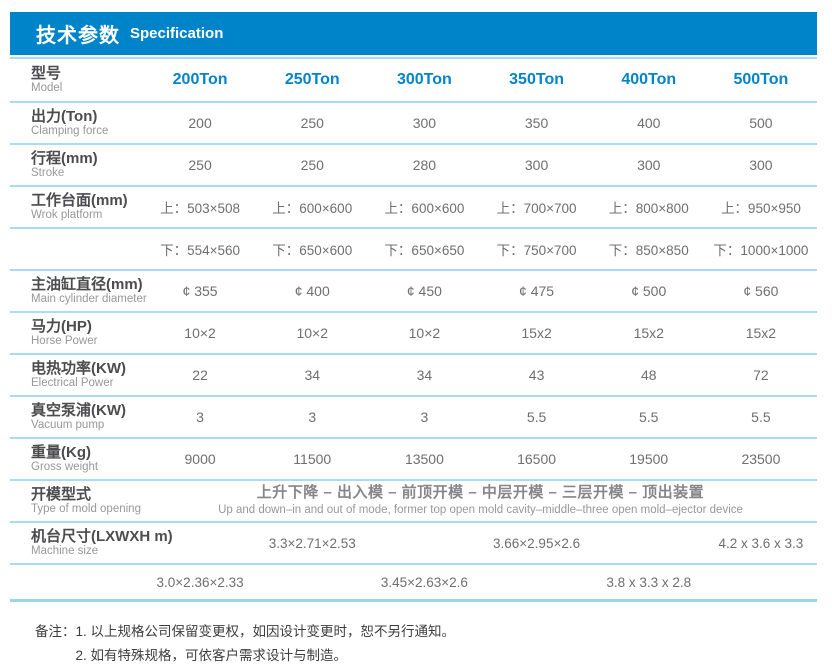 This screenshot has height=670, width=832. Describe the element at coordinates (64, 116) in the screenshot. I see `row-label-zh: 出力(Ton)` at that location.